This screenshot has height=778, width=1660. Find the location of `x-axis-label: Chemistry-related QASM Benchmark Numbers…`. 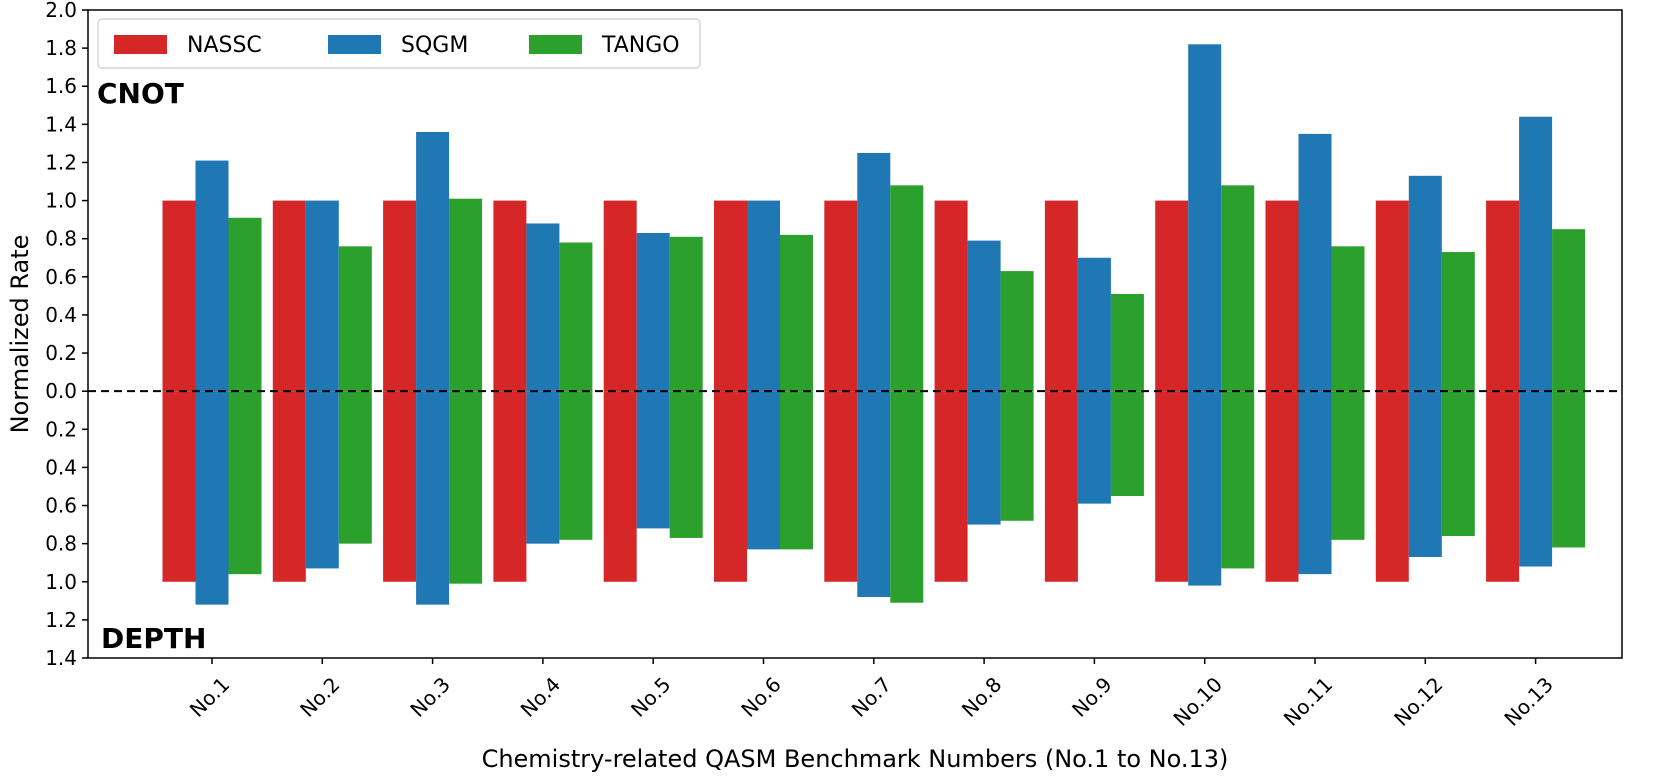

x-axis-label: Chemistry-related QASM Benchmark Numbers… is located at coordinates (855, 759).